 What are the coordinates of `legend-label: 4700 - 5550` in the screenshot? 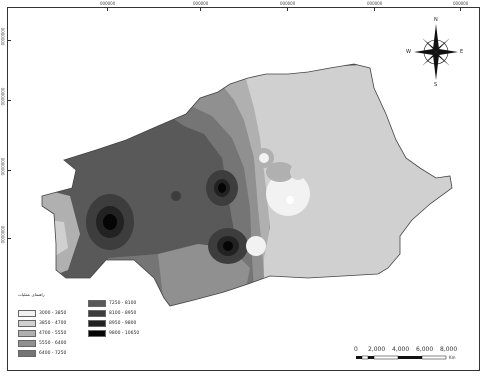 It's located at (53, 333).